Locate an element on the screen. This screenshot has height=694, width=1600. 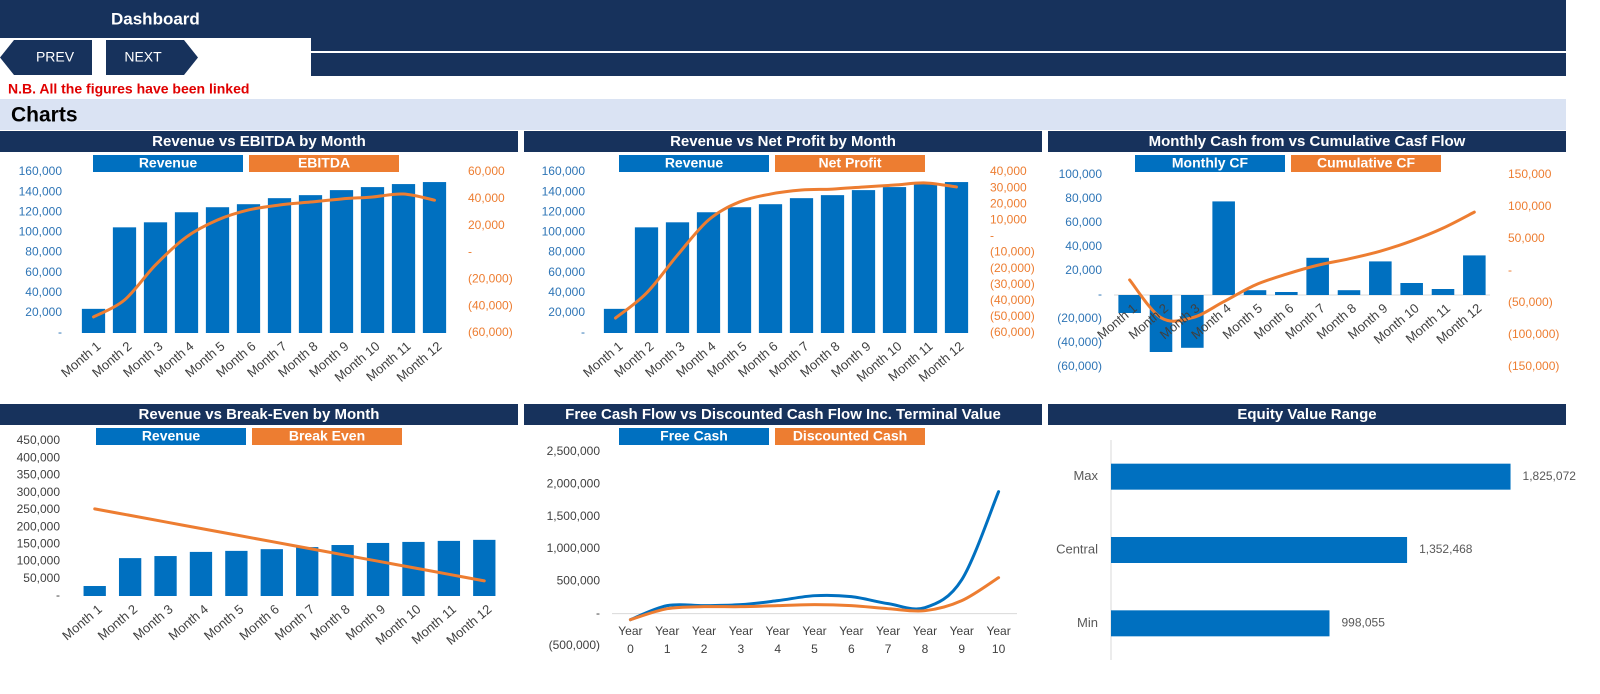
x-tick-label-line: 1 is located at coordinates (667, 649).